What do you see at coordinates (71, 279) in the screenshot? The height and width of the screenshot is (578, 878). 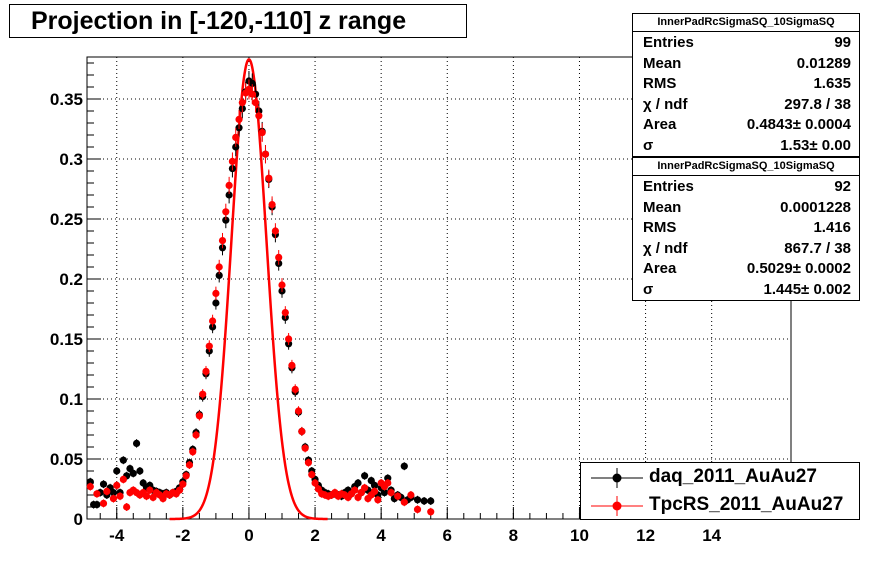 I see `y-tick-label: 0.2` at bounding box center [71, 279].